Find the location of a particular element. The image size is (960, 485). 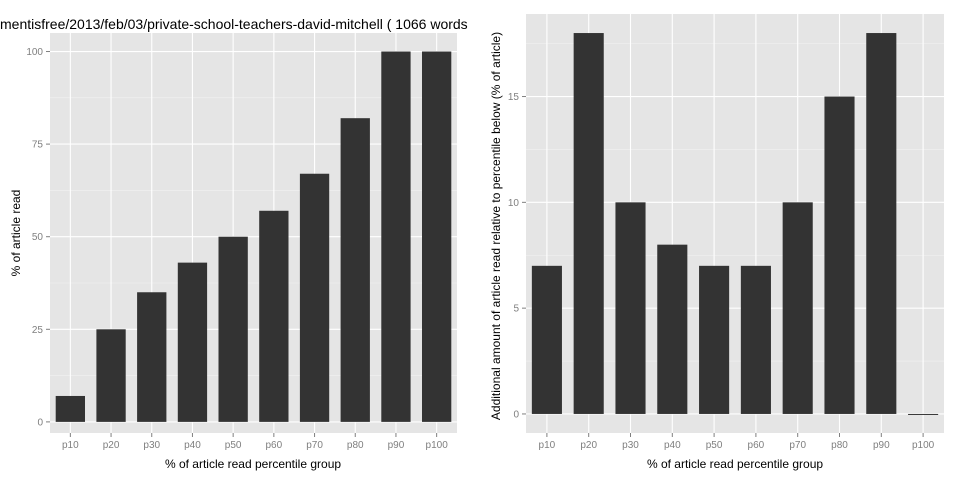

left-y-ticks: 0 25 50 75 100 is located at coordinates (38, 237).